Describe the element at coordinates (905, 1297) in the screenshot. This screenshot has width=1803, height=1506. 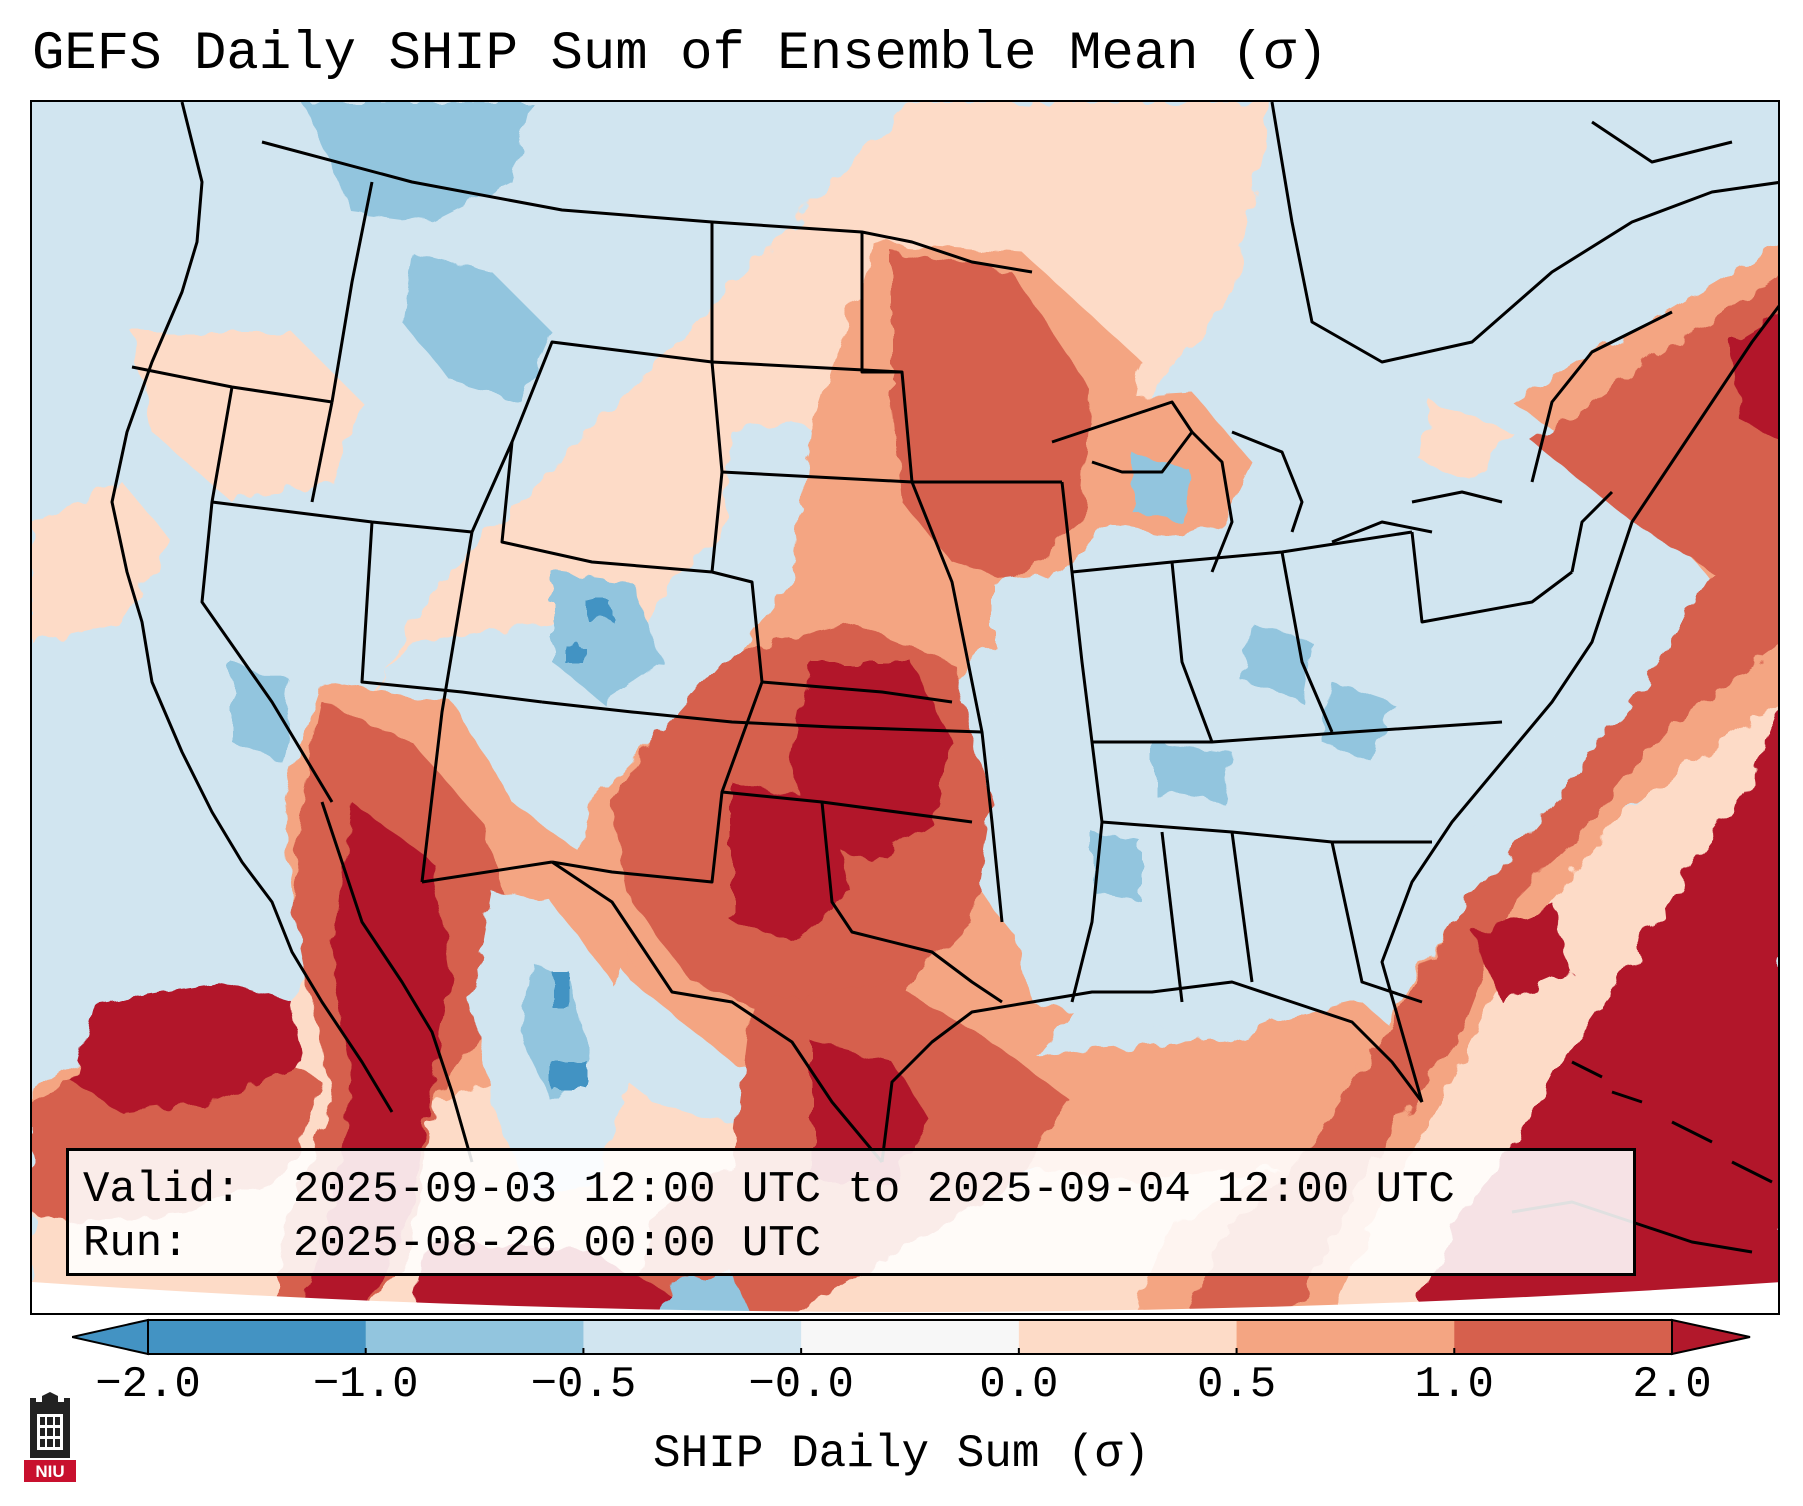
I see `projection-edge` at that location.